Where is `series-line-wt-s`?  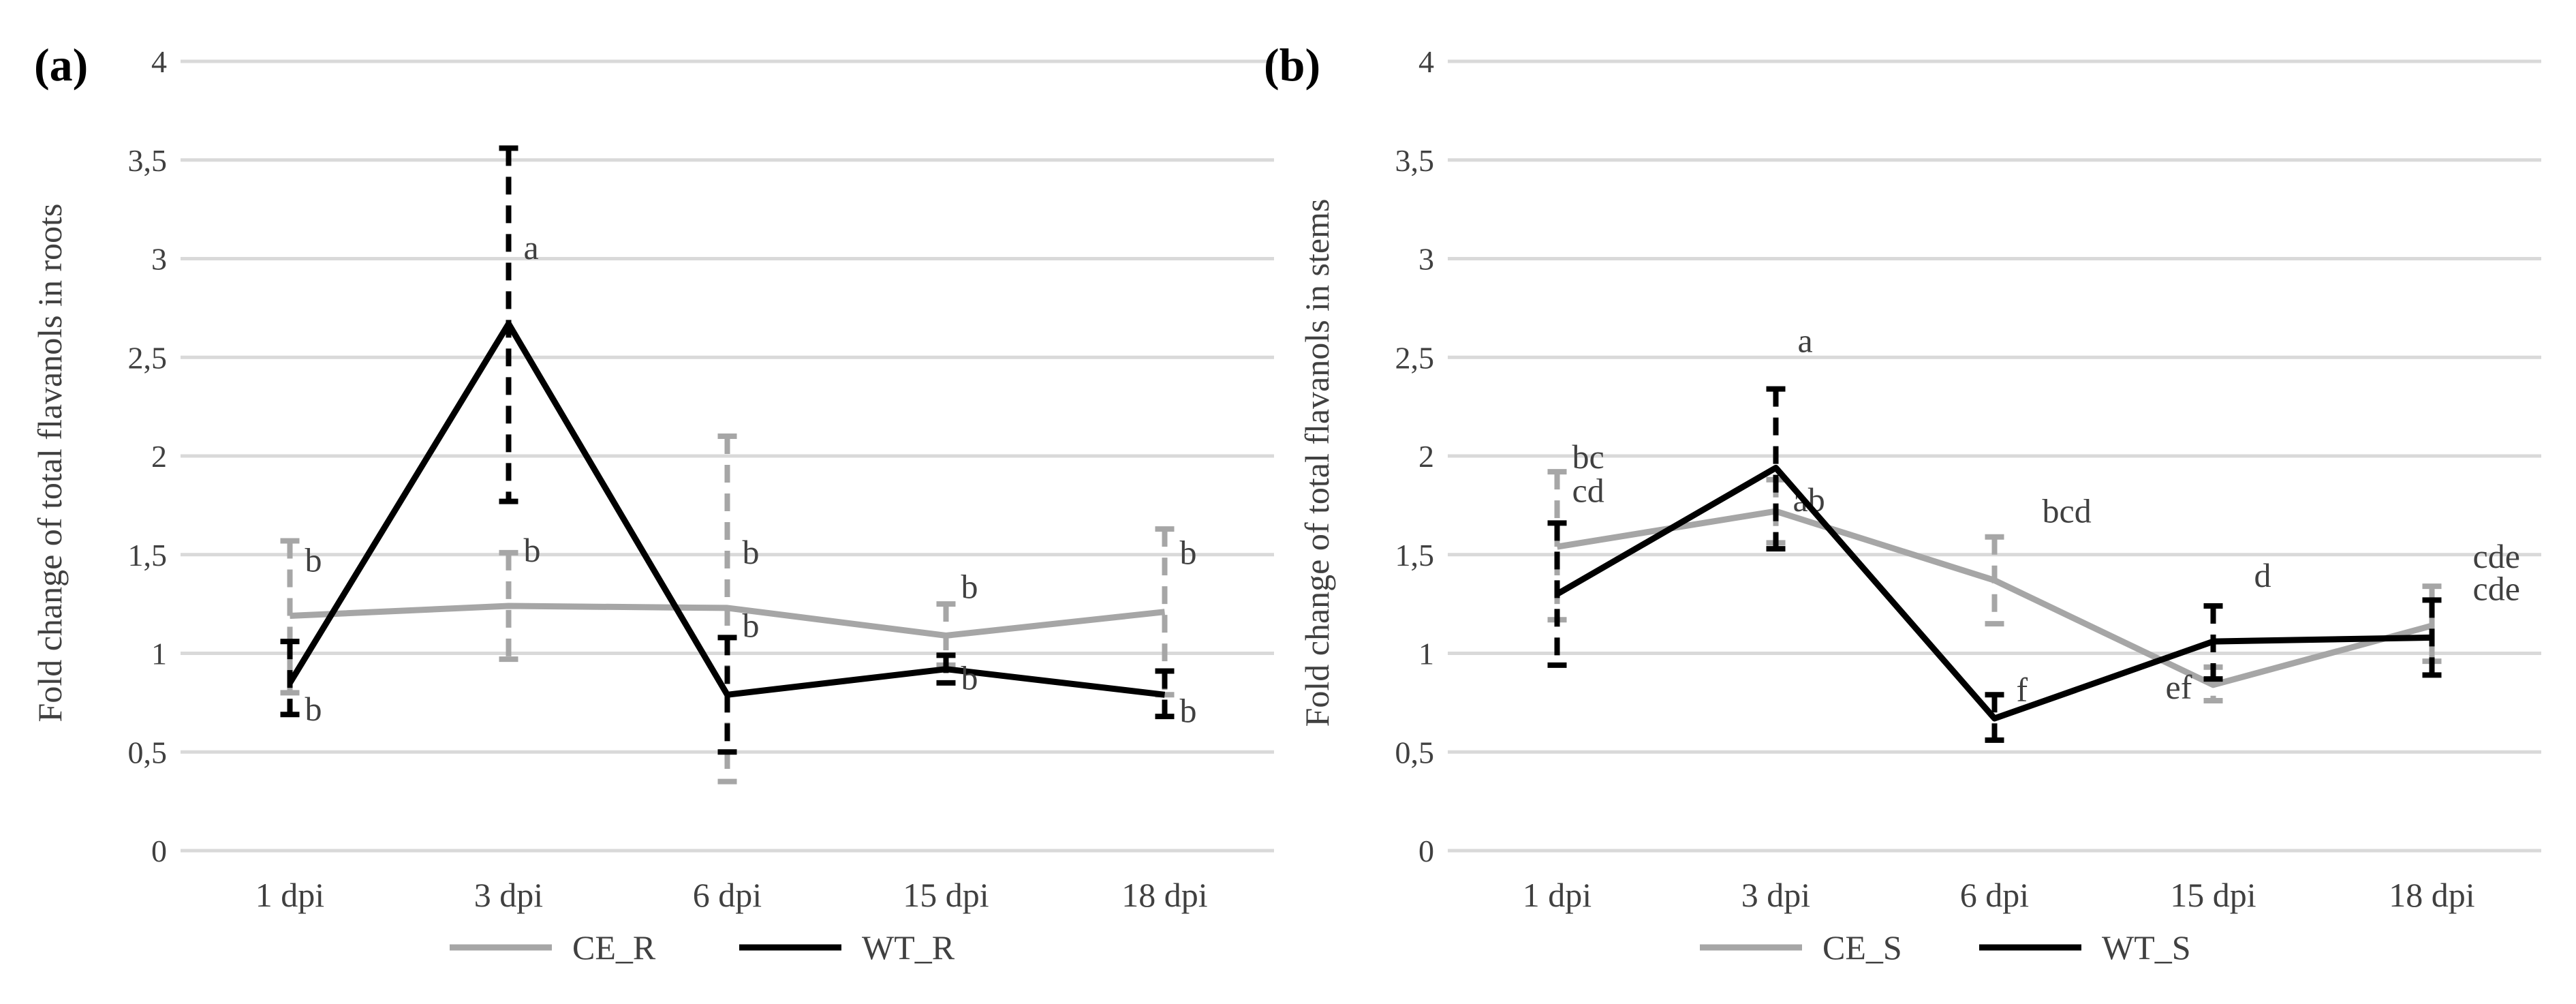
series-line-wt-s is located at coordinates (1994, 593).